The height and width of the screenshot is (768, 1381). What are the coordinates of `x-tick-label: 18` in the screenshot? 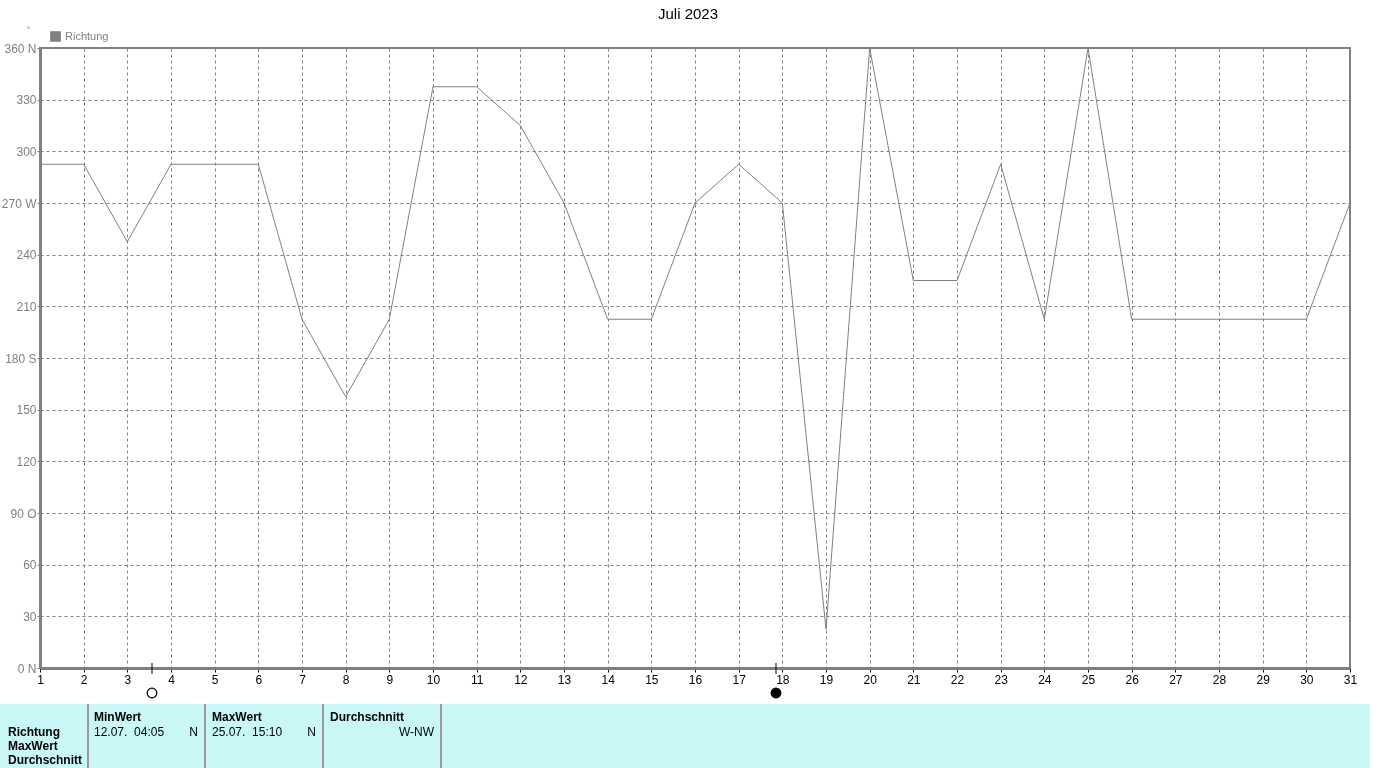 It's located at (783, 679).